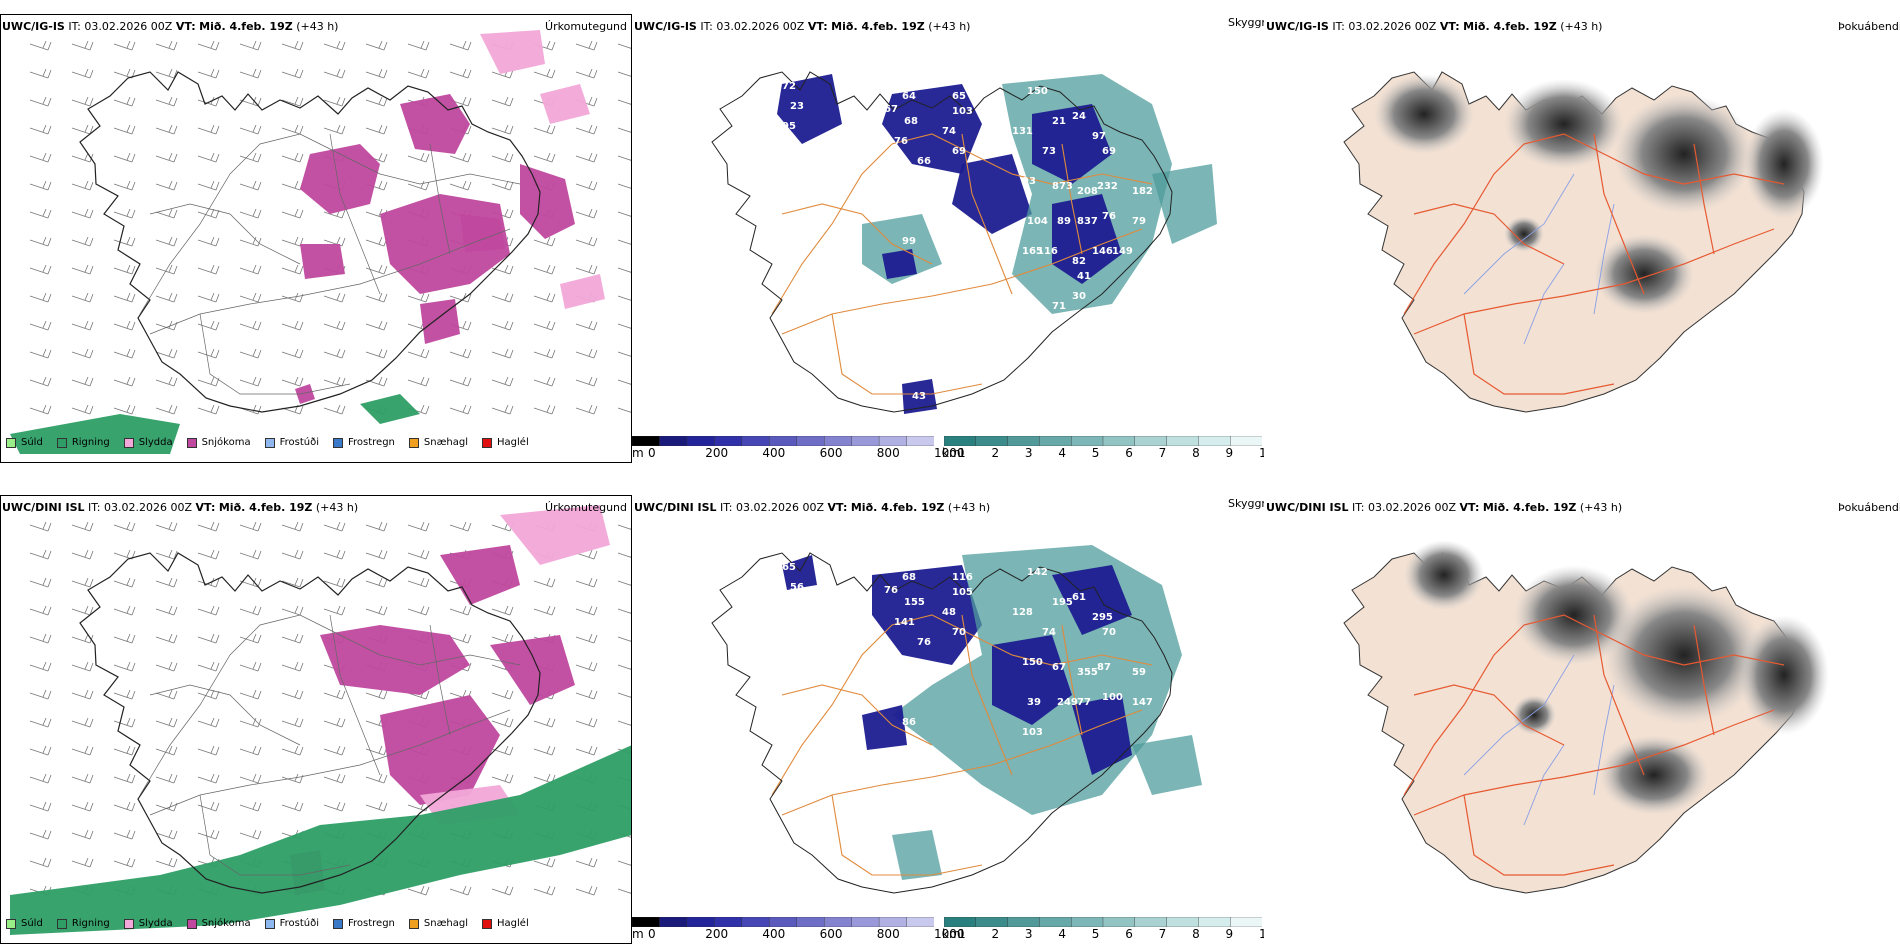 The image size is (1900, 950). I want to click on it-label: IT:, so click(726, 507).